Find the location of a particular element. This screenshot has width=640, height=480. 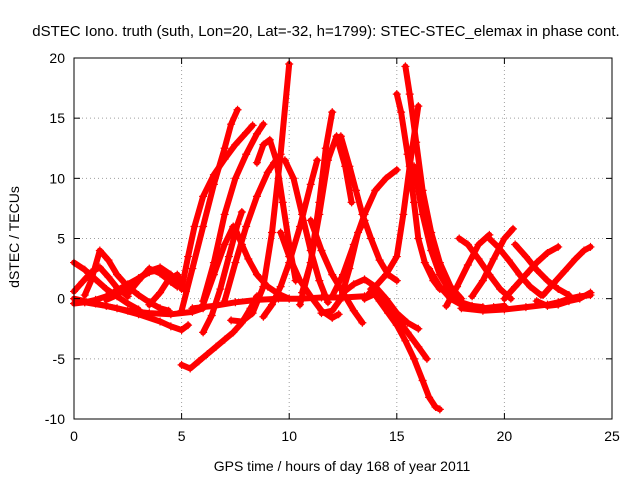

y-tick-label: 10 is located at coordinates (57, 178).